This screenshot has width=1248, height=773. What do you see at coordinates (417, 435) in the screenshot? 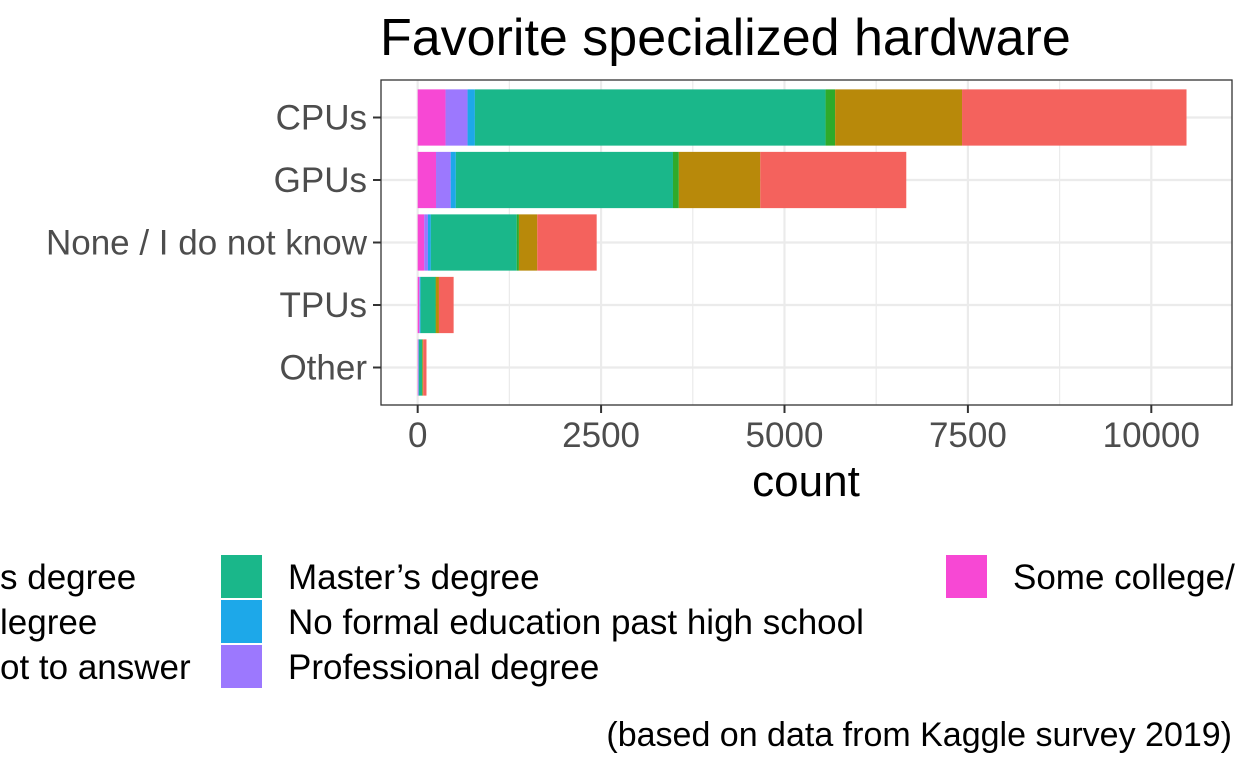
I see `x-tick-label: 0` at bounding box center [417, 435].